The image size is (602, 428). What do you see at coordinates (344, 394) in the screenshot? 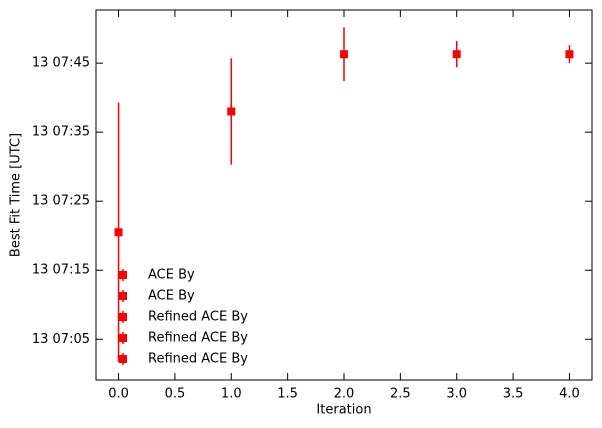
I see `x-tick-label: 2.0` at bounding box center [344, 394].